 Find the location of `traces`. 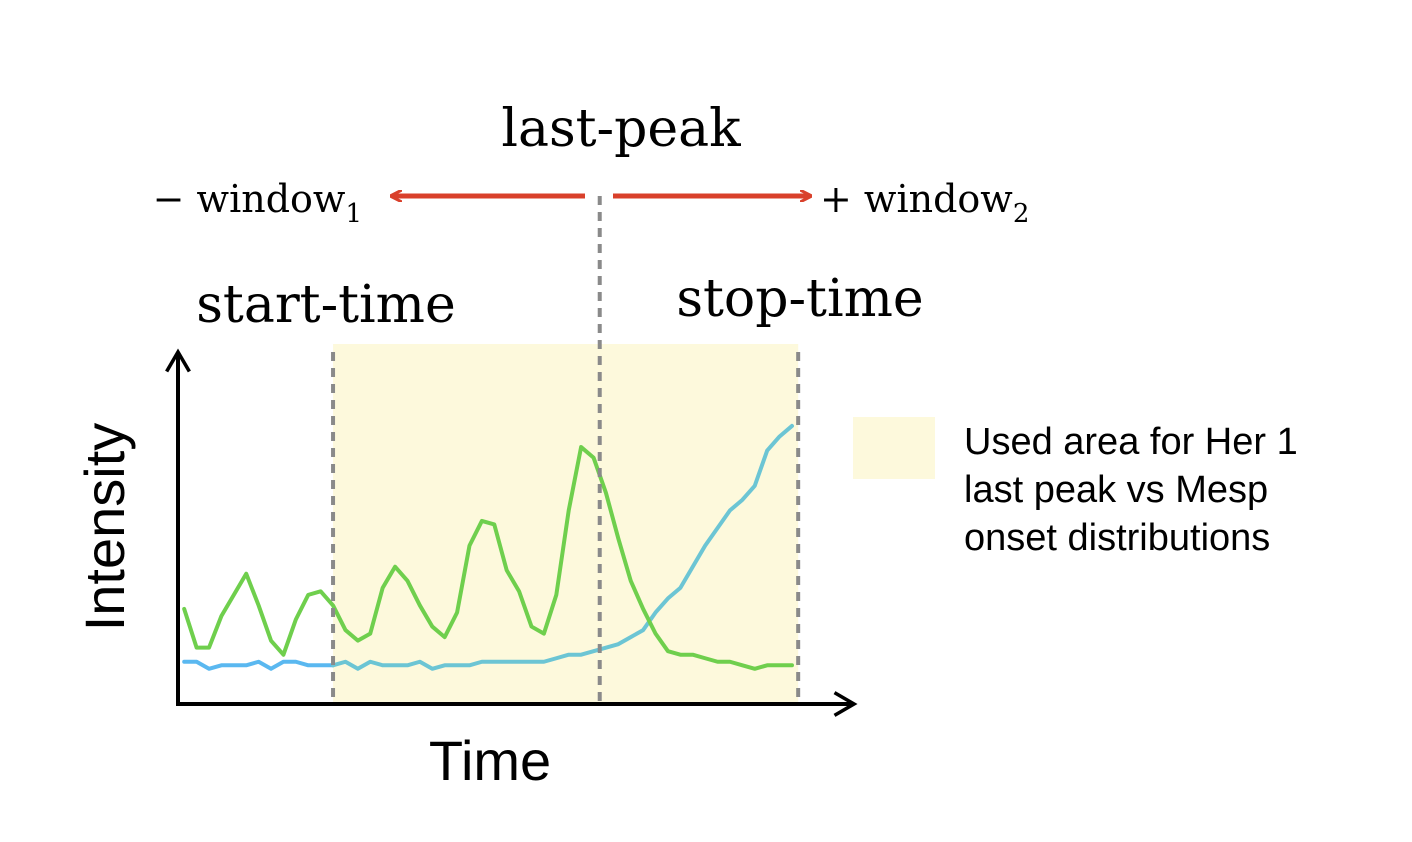

traces is located at coordinates (488, 547).